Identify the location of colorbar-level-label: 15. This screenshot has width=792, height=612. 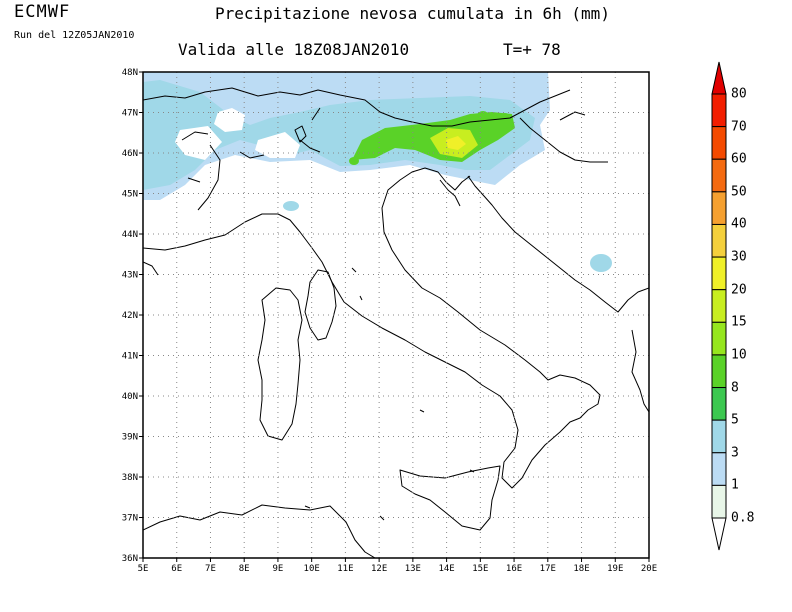
(739, 322).